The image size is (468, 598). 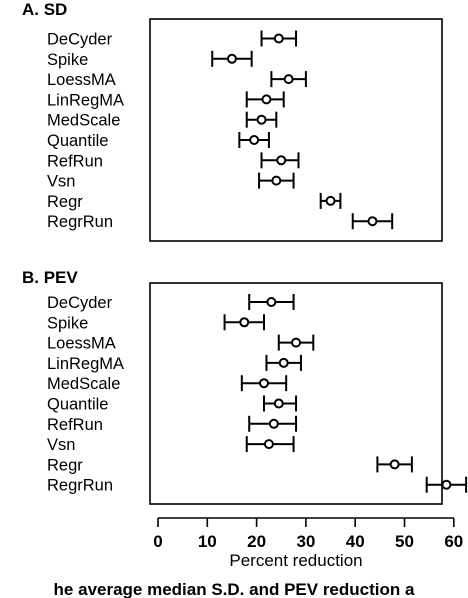 I want to click on pev-estimate-point-quantile, so click(x=278, y=403).